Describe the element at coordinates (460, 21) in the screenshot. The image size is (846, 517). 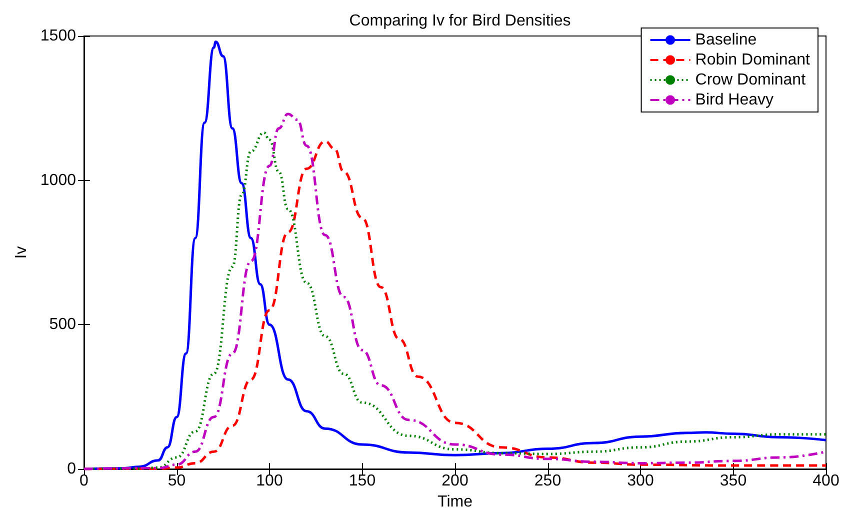
I see `chart-title: Comparing Iv for Bird Densities` at that location.